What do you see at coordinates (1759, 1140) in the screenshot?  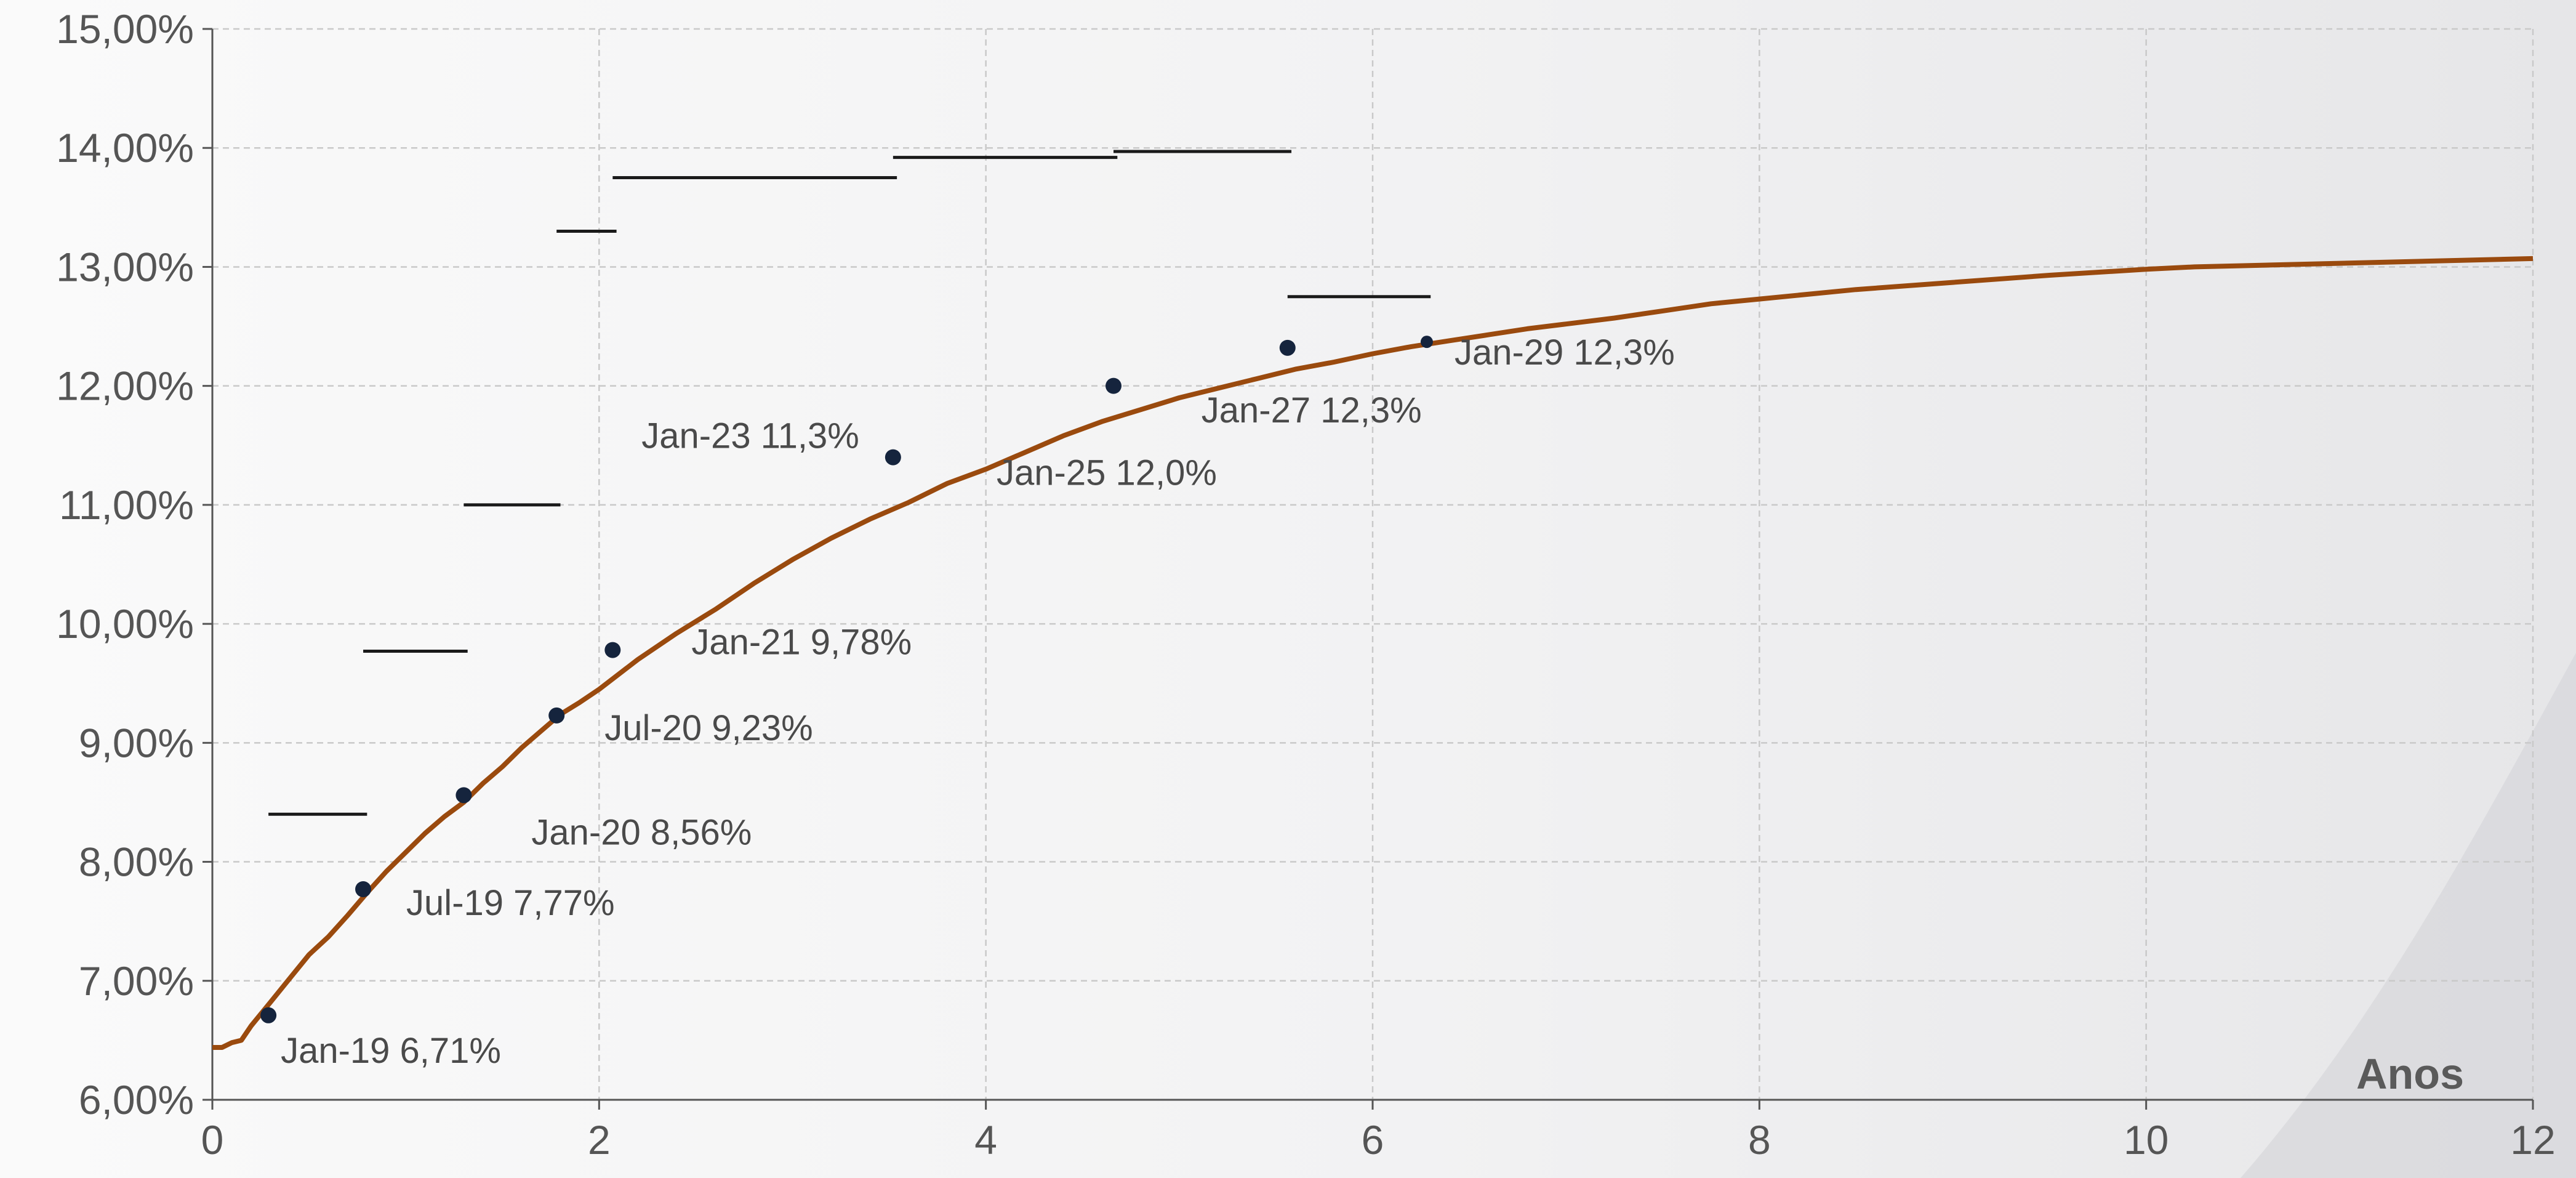 I see `x-tick-label: 8` at bounding box center [1759, 1140].